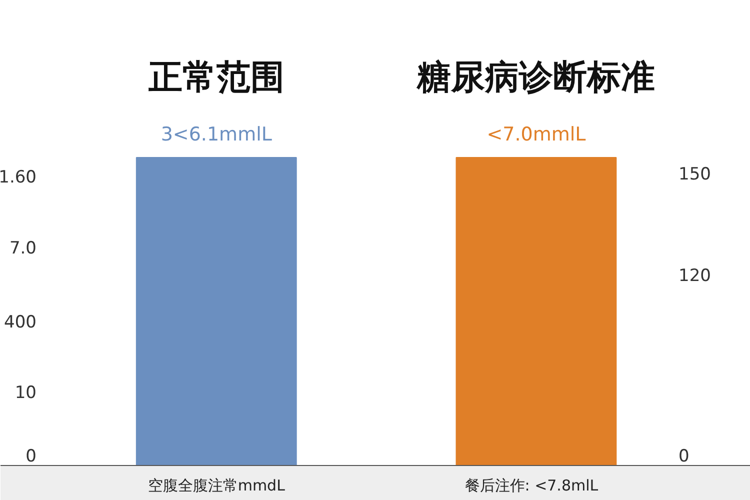 The image size is (750, 500). I want to click on text: 糖尿病诊断标准, so click(536, 77).